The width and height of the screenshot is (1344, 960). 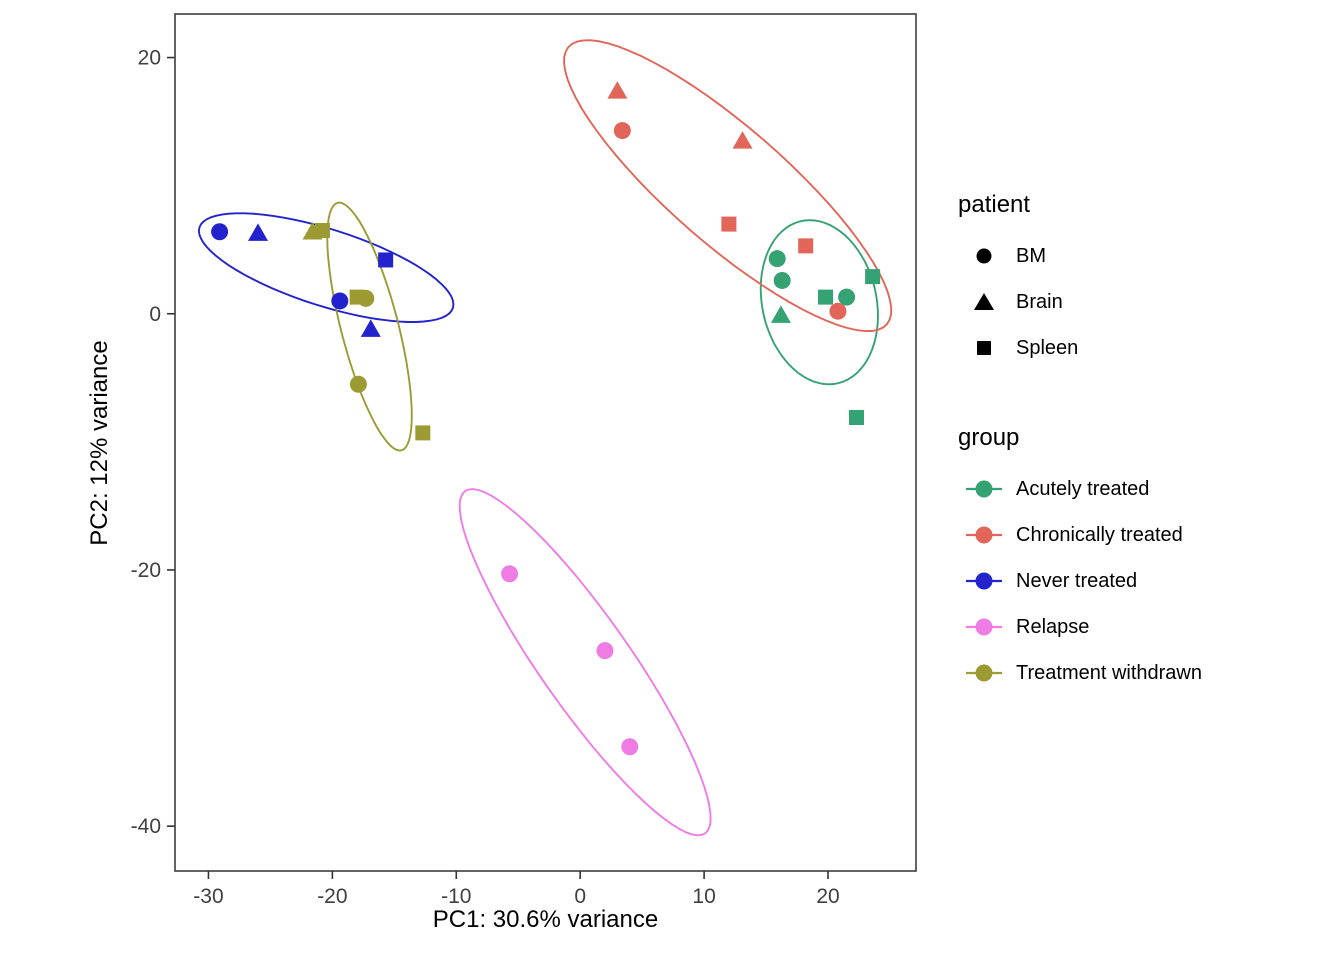 I want to click on legend-label-treatment-withdrawn: Treatment withdrawn, so click(x=1109, y=672).